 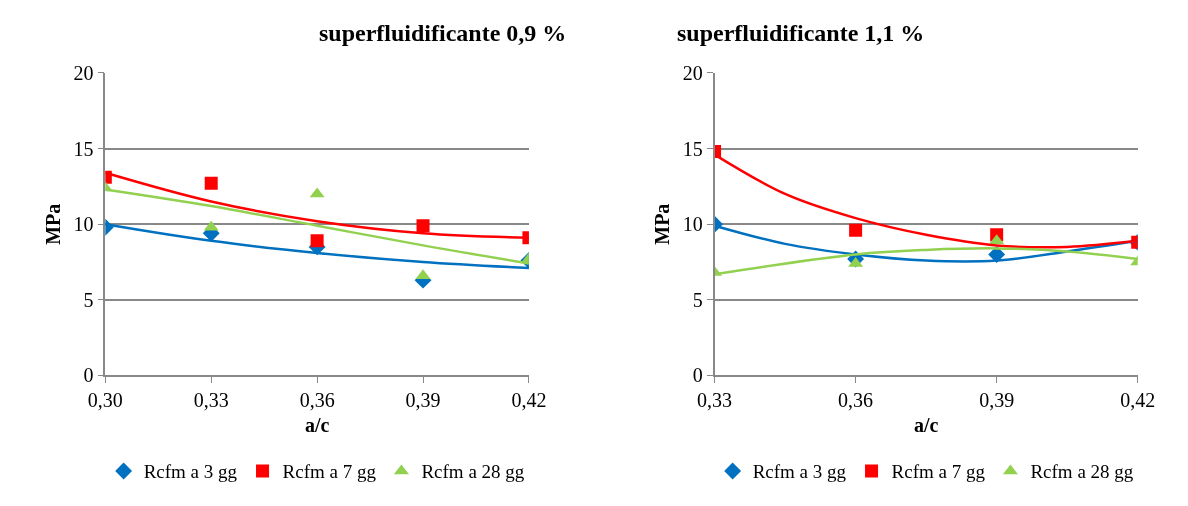 What do you see at coordinates (801, 33) in the screenshot?
I see `chart-title: superfluidificante 1,1 %` at bounding box center [801, 33].